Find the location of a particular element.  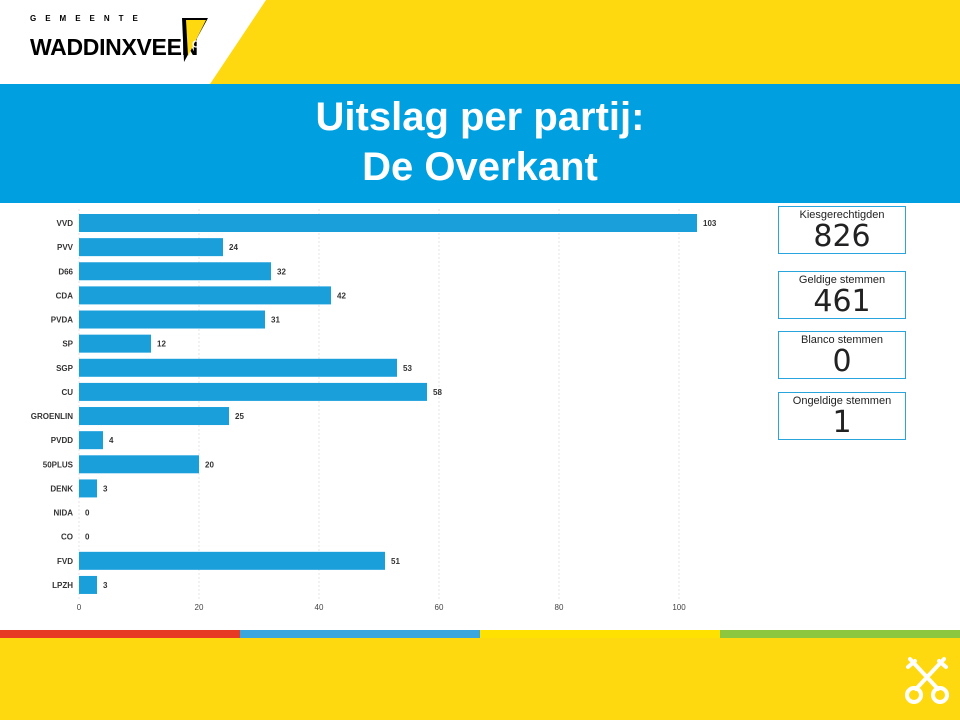

data-label: 24 is located at coordinates (233, 247).